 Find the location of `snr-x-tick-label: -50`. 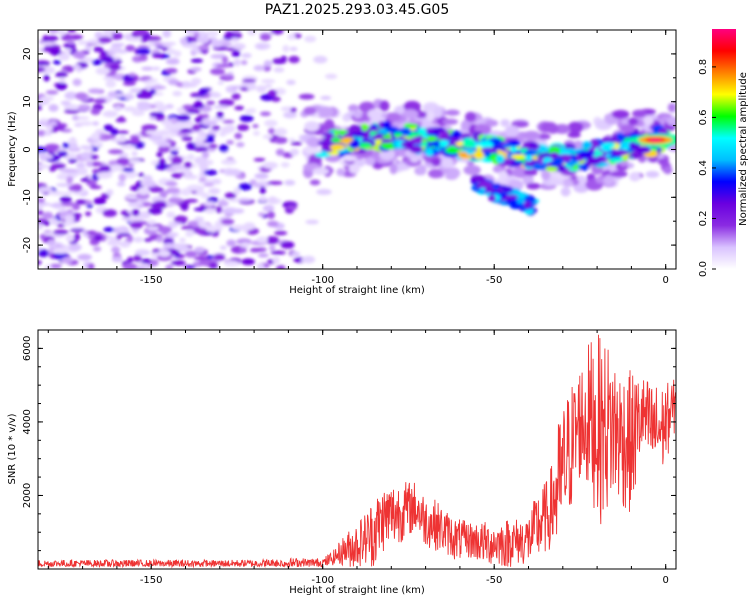

snr-x-tick-label: -50 is located at coordinates (494, 580).